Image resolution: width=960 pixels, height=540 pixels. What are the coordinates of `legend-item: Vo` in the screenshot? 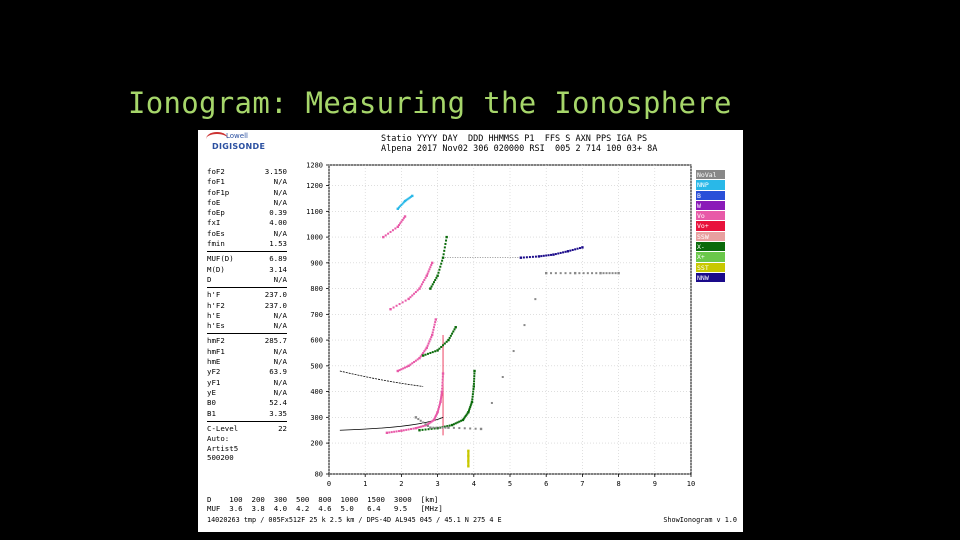 It's located at (710, 216).